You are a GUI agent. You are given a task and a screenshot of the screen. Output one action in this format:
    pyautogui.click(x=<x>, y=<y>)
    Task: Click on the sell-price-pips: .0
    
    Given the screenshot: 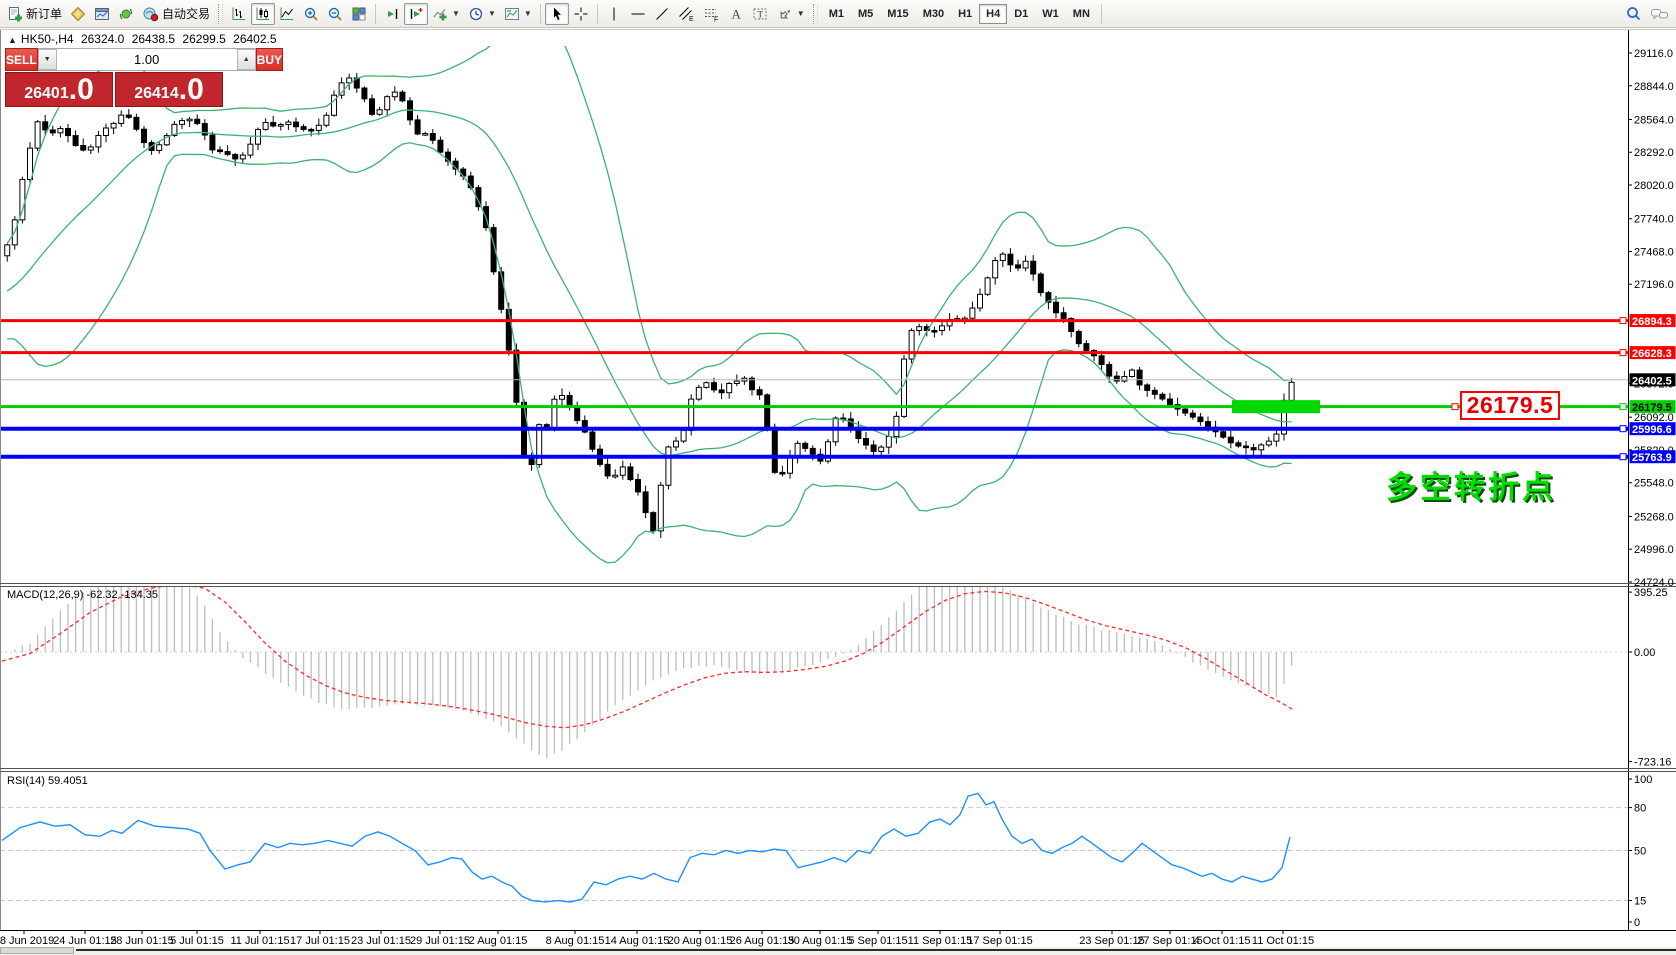 What is the action you would take?
    pyautogui.click(x=81, y=89)
    